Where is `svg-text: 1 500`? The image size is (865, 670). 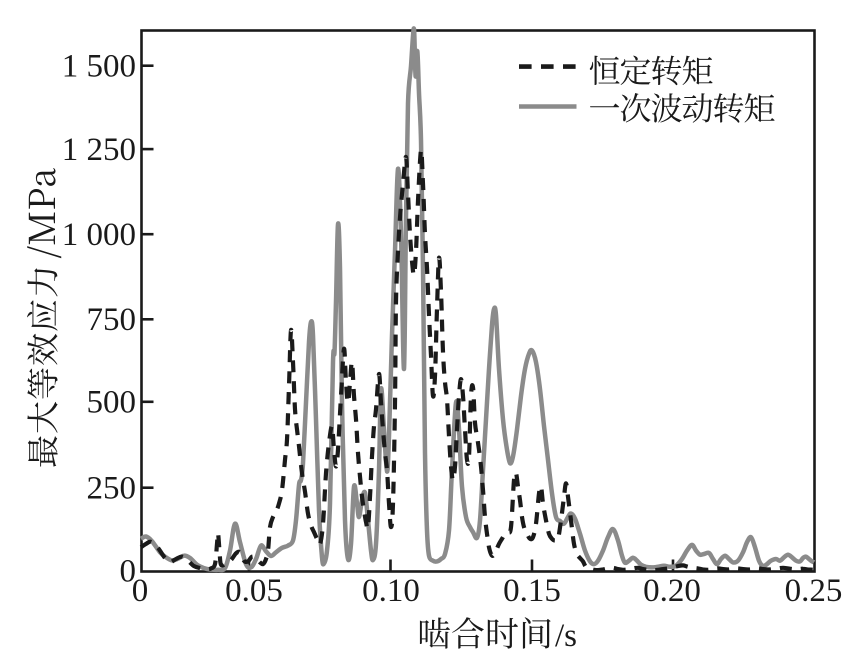
svg-text: 1 500 is located at coordinates (99, 67).